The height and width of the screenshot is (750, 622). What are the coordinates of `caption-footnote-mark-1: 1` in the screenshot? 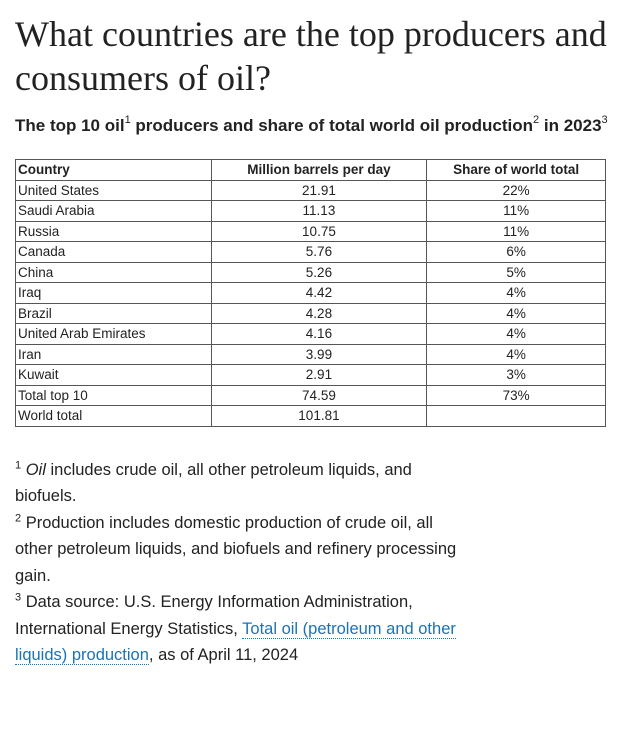 It's located at (127, 120).